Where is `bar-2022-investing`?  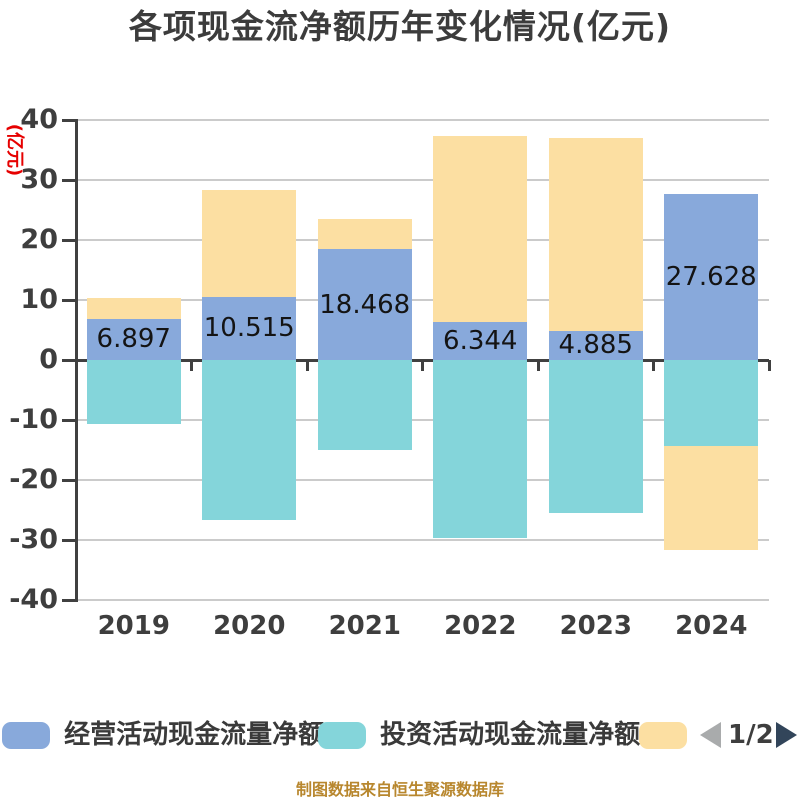 bar-2022-investing is located at coordinates (480, 449).